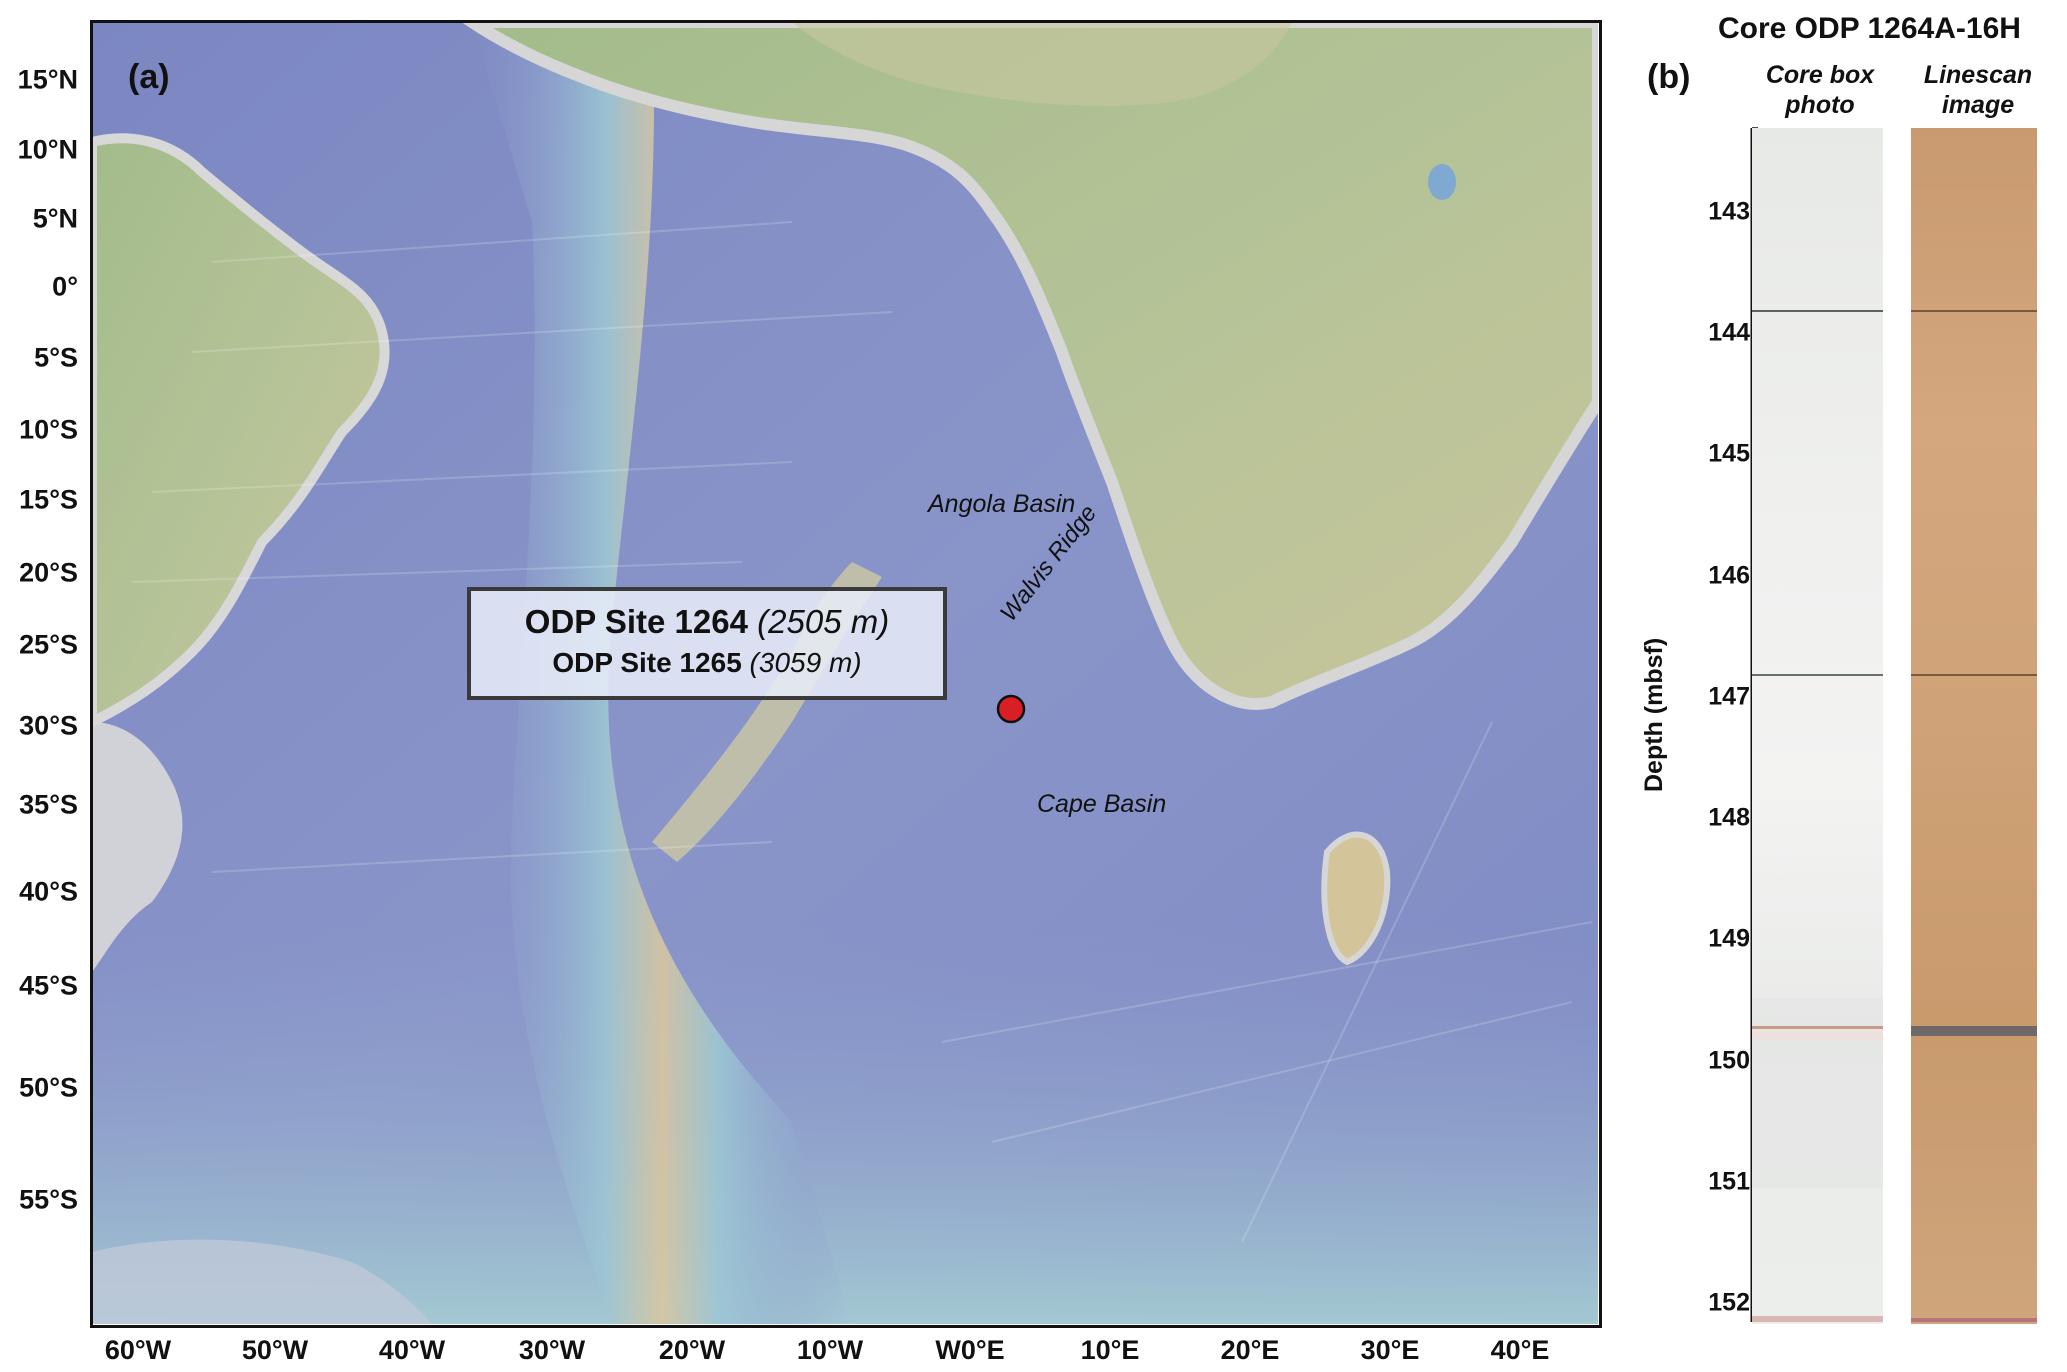 The image size is (2067, 1372). I want to click on lat-label: 30°S, so click(48, 725).